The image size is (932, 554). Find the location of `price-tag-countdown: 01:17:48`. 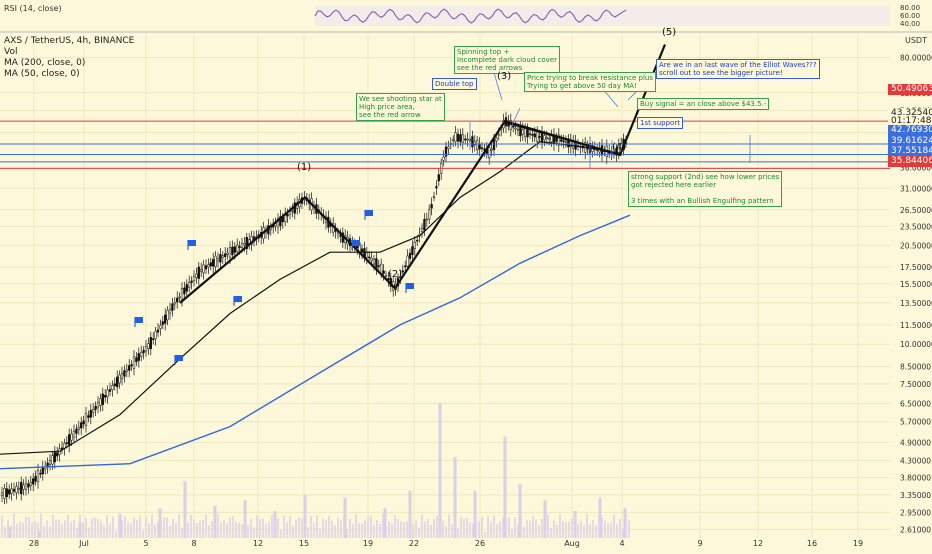

price-tag-countdown: 01:17:48 is located at coordinates (910, 121).